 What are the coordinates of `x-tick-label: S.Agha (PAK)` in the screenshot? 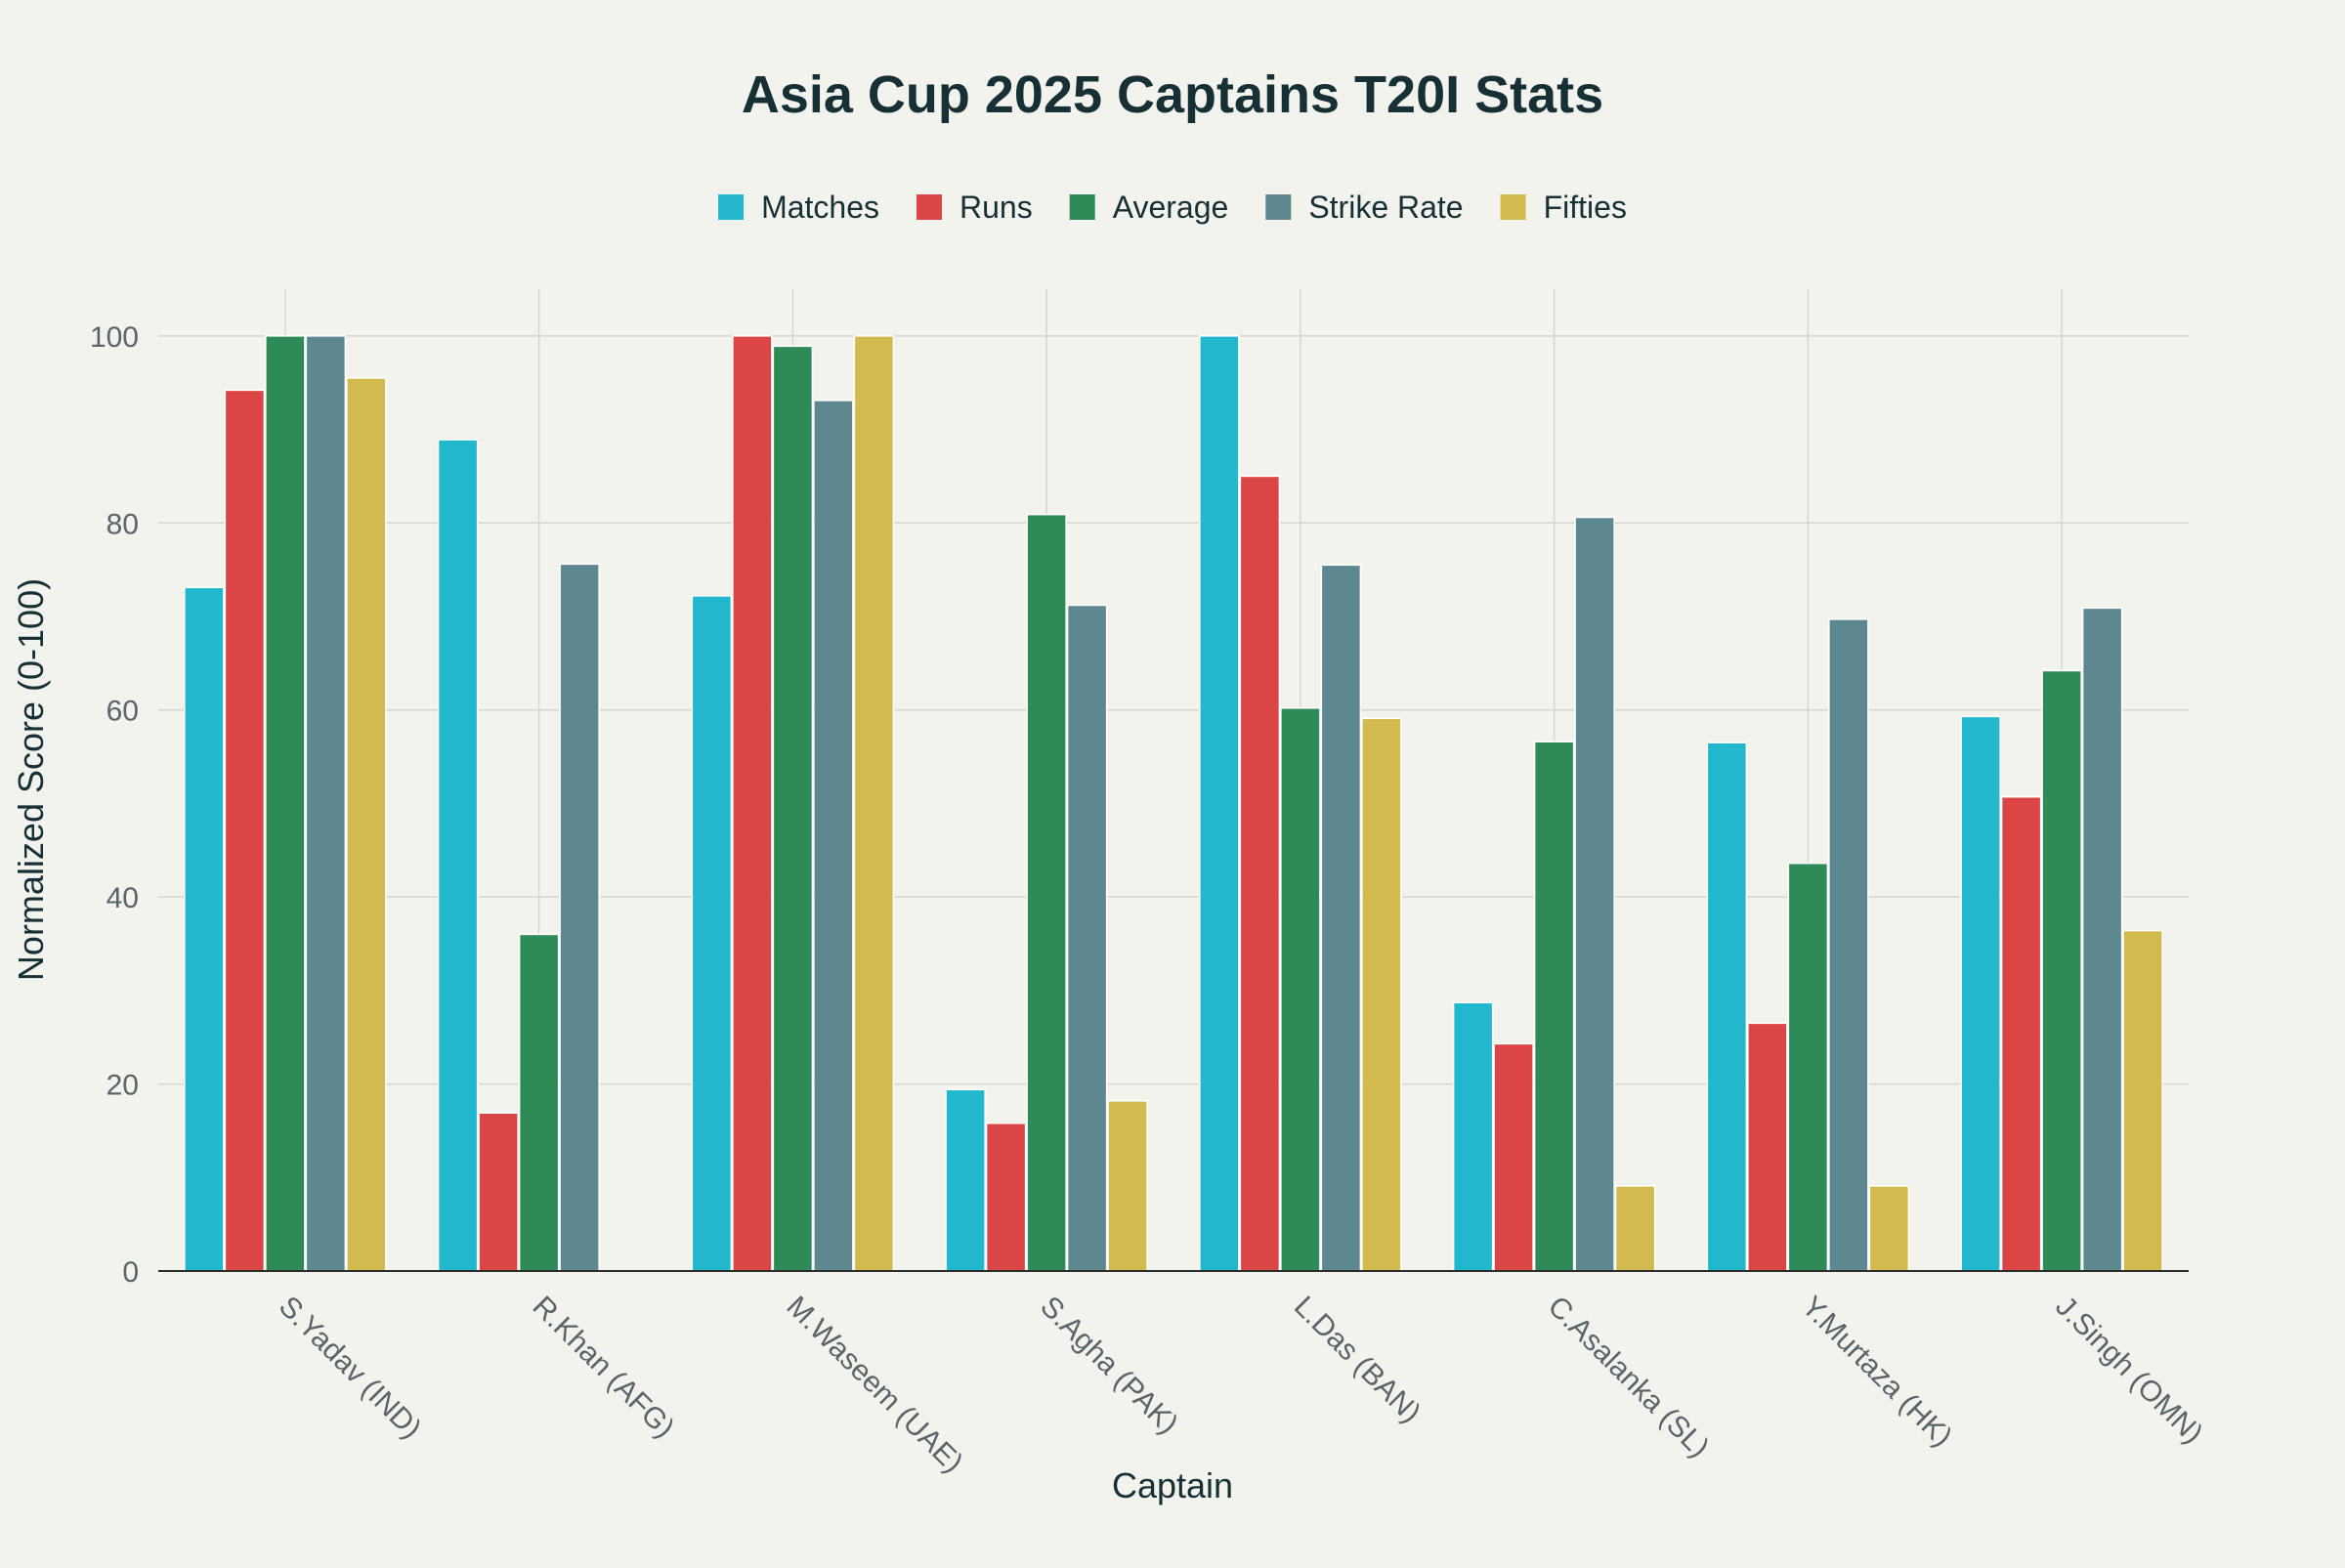 It's located at (1109, 1366).